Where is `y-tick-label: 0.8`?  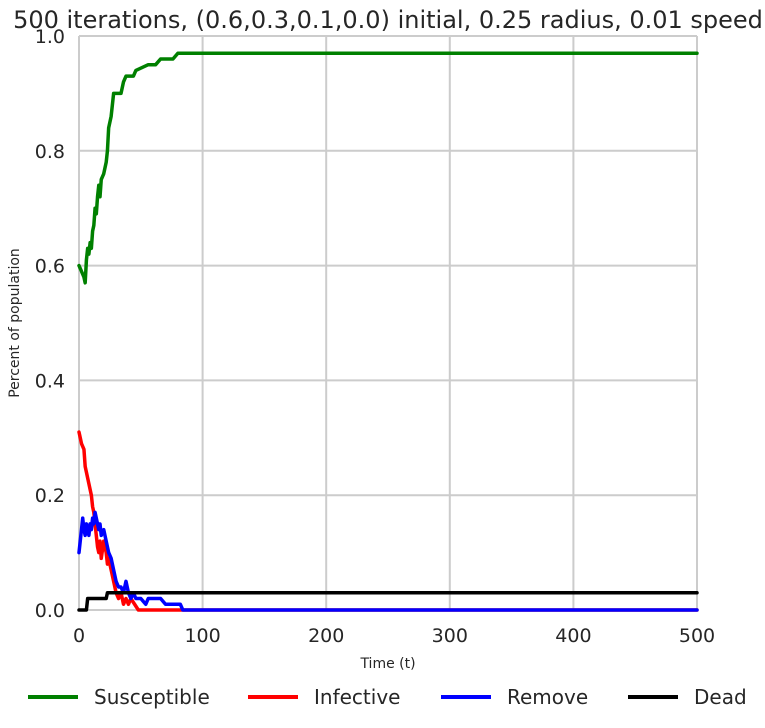 y-tick-label: 0.8 is located at coordinates (50, 152).